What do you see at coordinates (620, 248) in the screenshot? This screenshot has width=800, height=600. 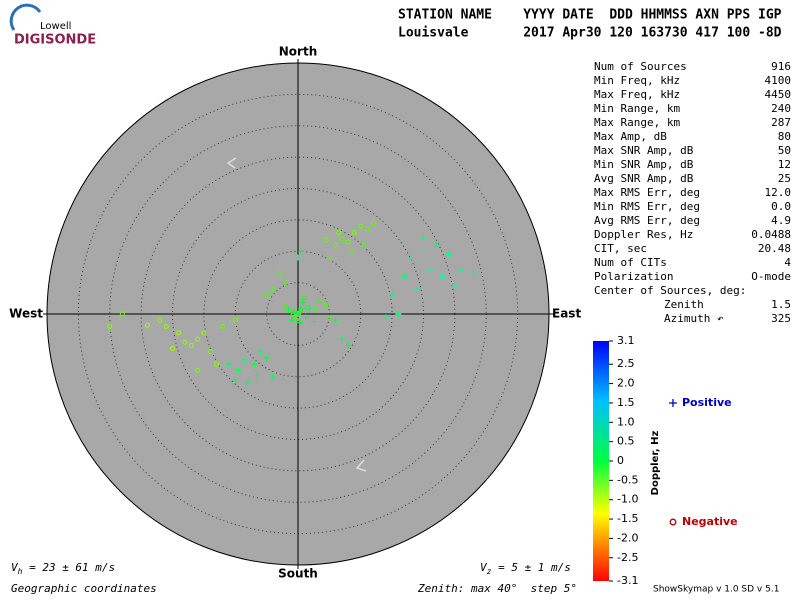 I see `stat-label: CIT, sec` at bounding box center [620, 248].